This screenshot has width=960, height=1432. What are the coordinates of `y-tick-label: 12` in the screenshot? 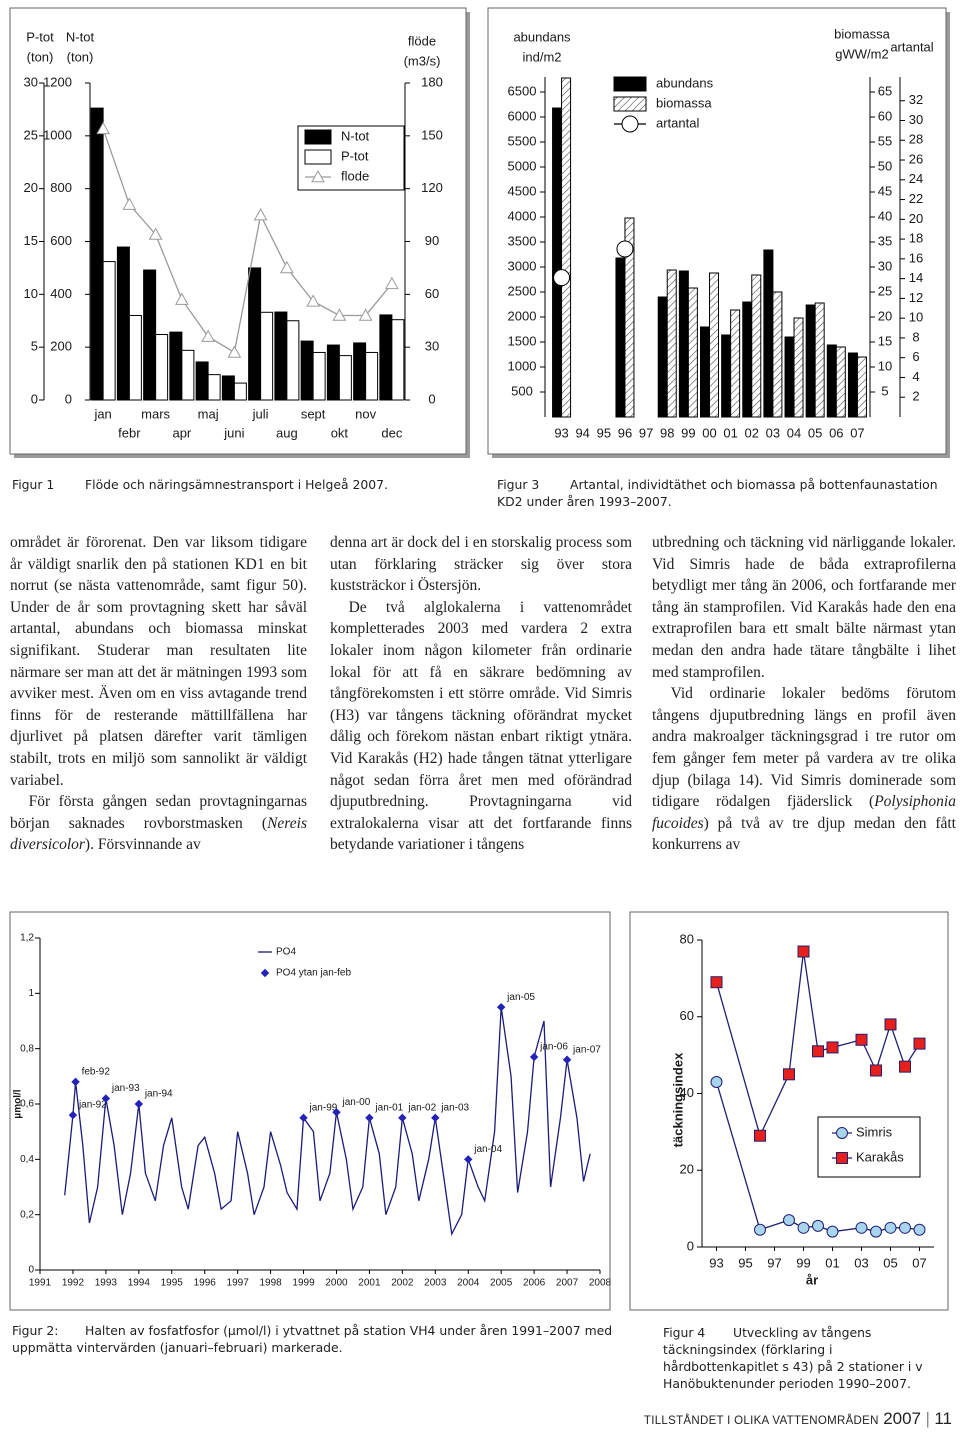 It's located at (916, 297).